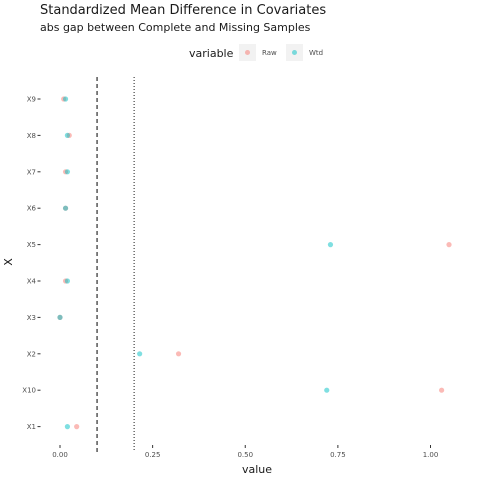 This screenshot has height=480, width=480. I want to click on legend-label-raw: Raw, so click(269, 53).